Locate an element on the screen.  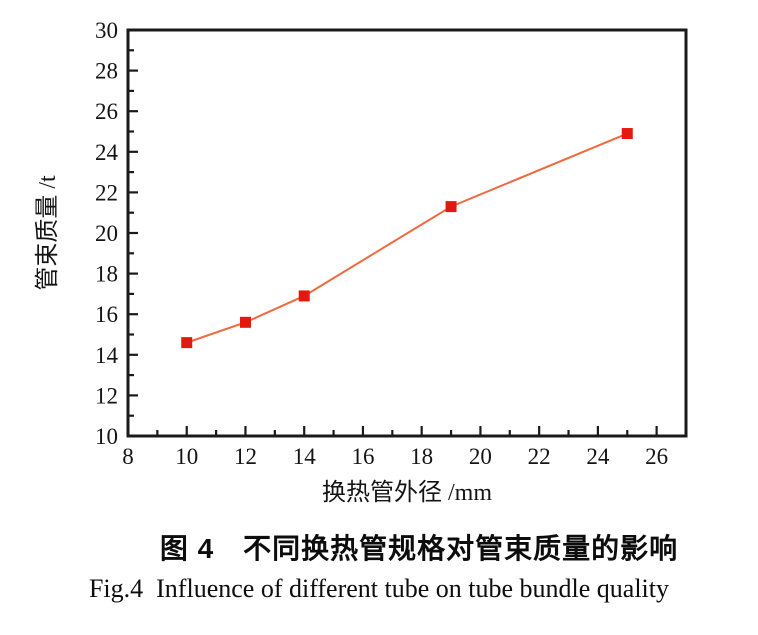
y-tick-label: 28 is located at coordinates (106, 71).